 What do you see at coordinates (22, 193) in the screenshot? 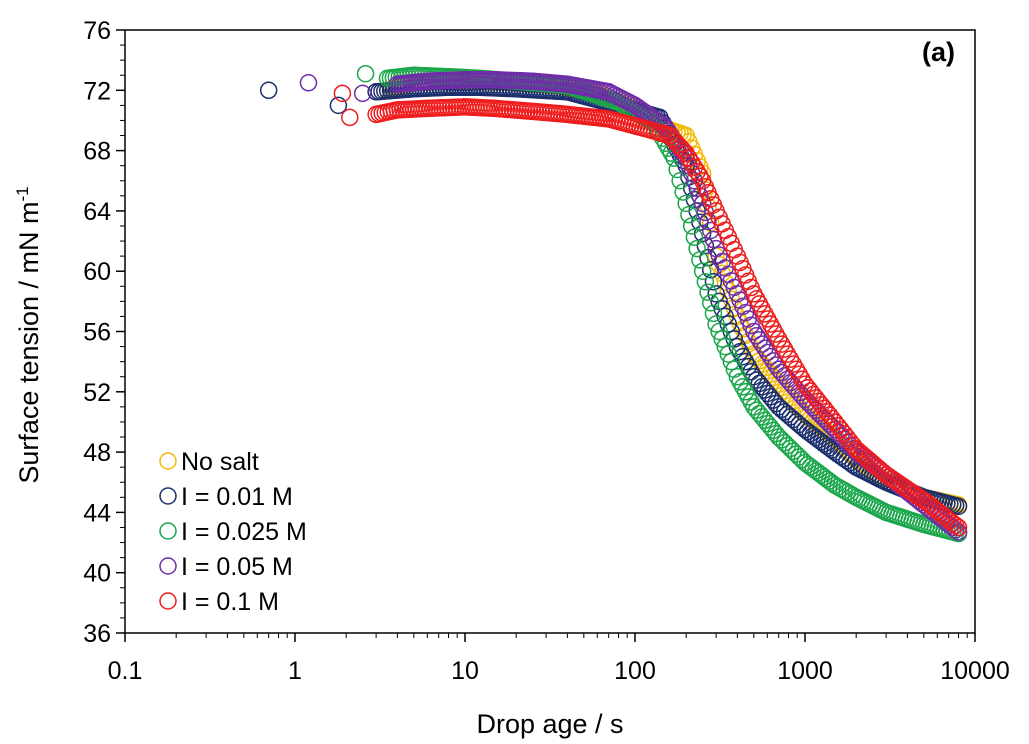
I see `y-axis-title-superscript: -1` at bounding box center [22, 193].